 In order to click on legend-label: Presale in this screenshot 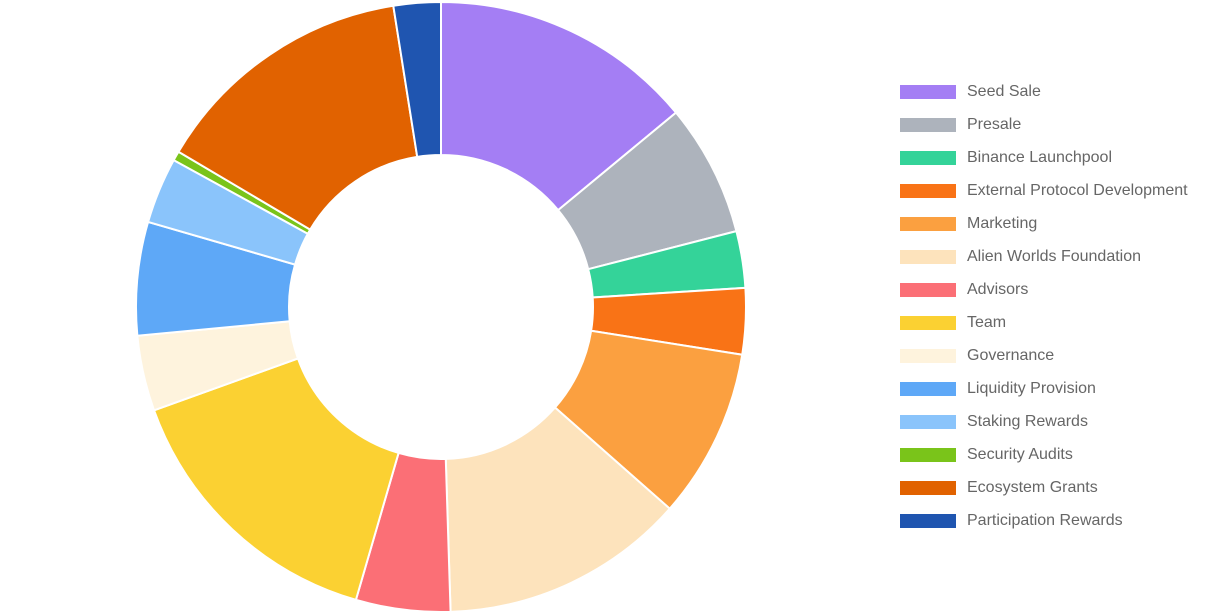, I will do `click(994, 124)`.